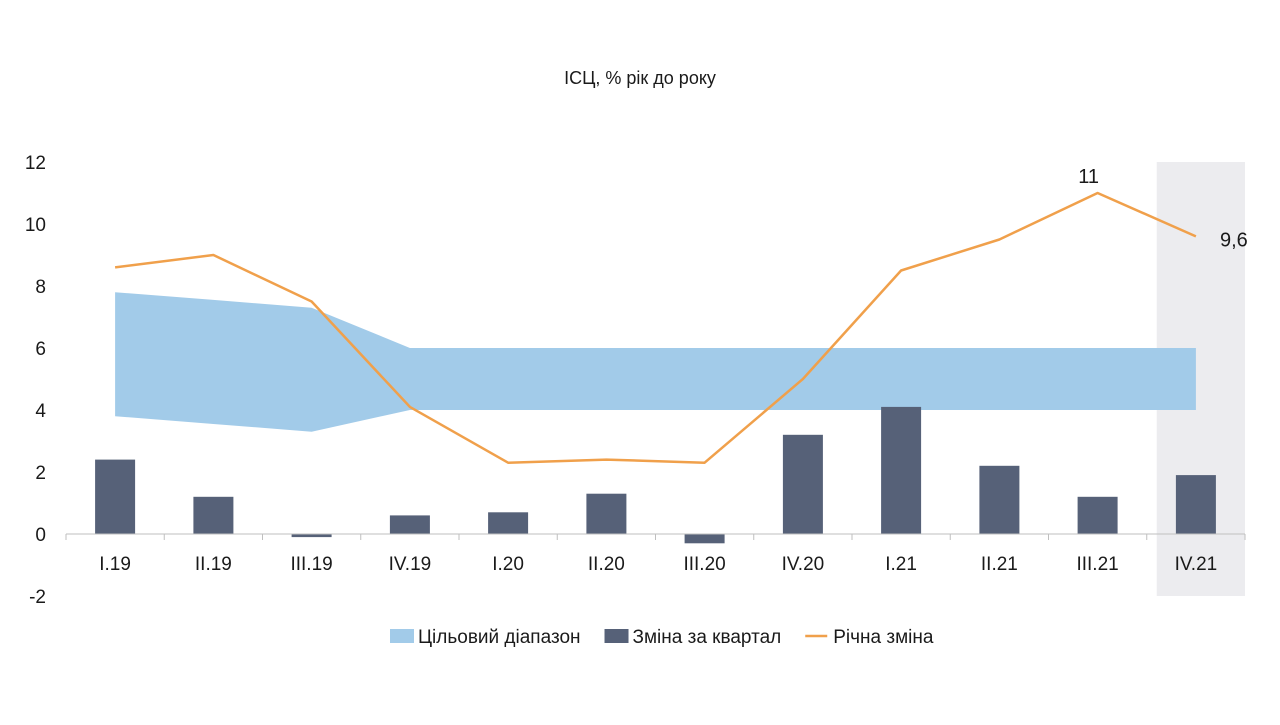 The image size is (1280, 725). Describe the element at coordinates (1097, 515) in the screenshot. I see `bar-III.21` at that location.